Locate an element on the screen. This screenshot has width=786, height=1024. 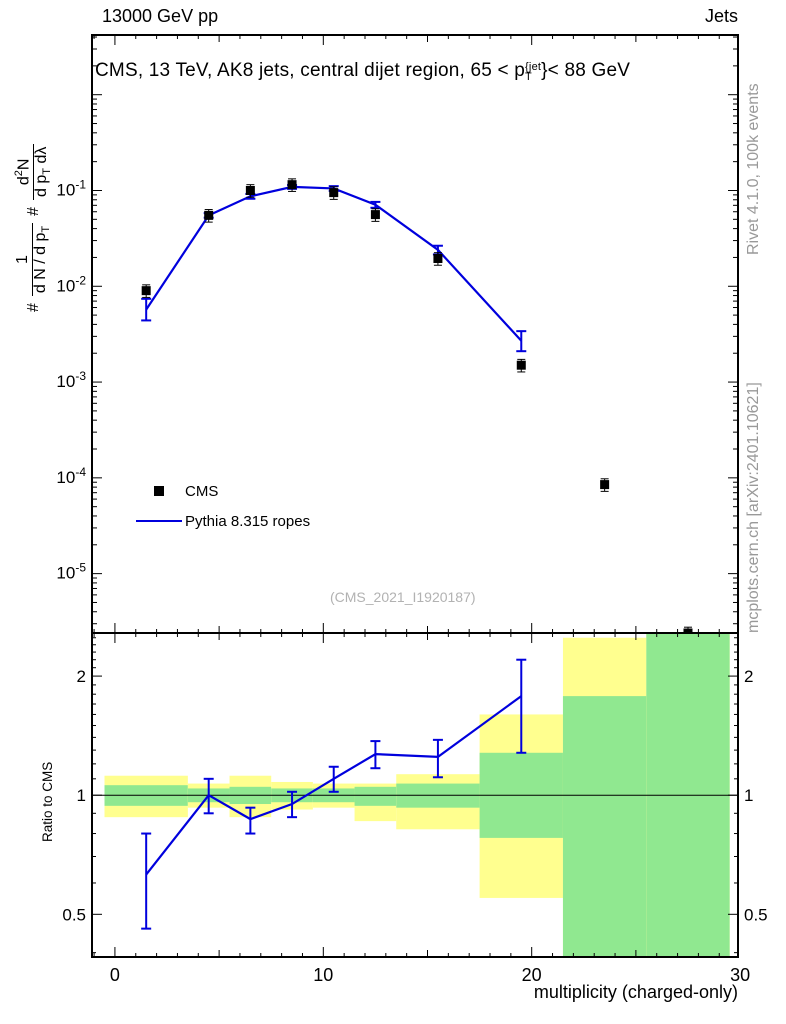
y-tick-label: 10⁻¹ is located at coordinates (71, 188).